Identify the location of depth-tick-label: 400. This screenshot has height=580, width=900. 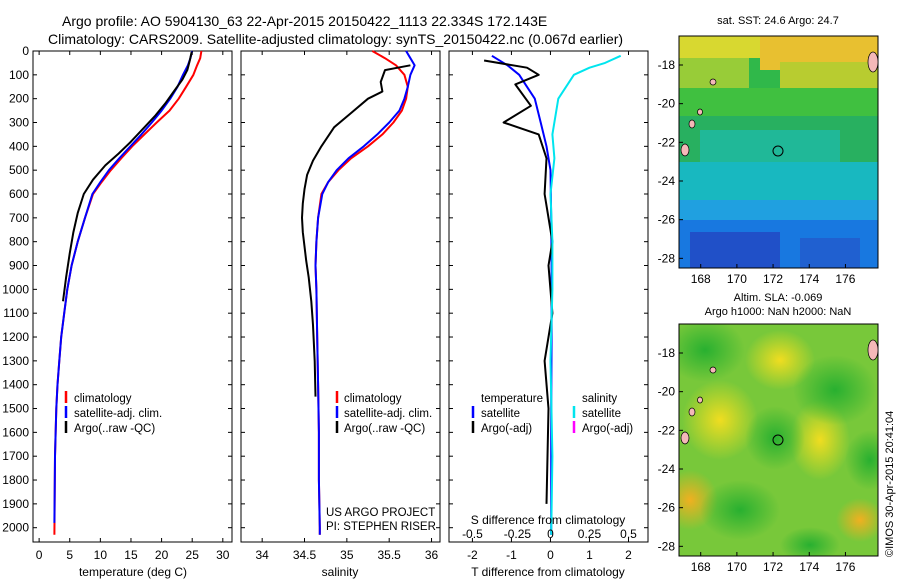
(19, 146).